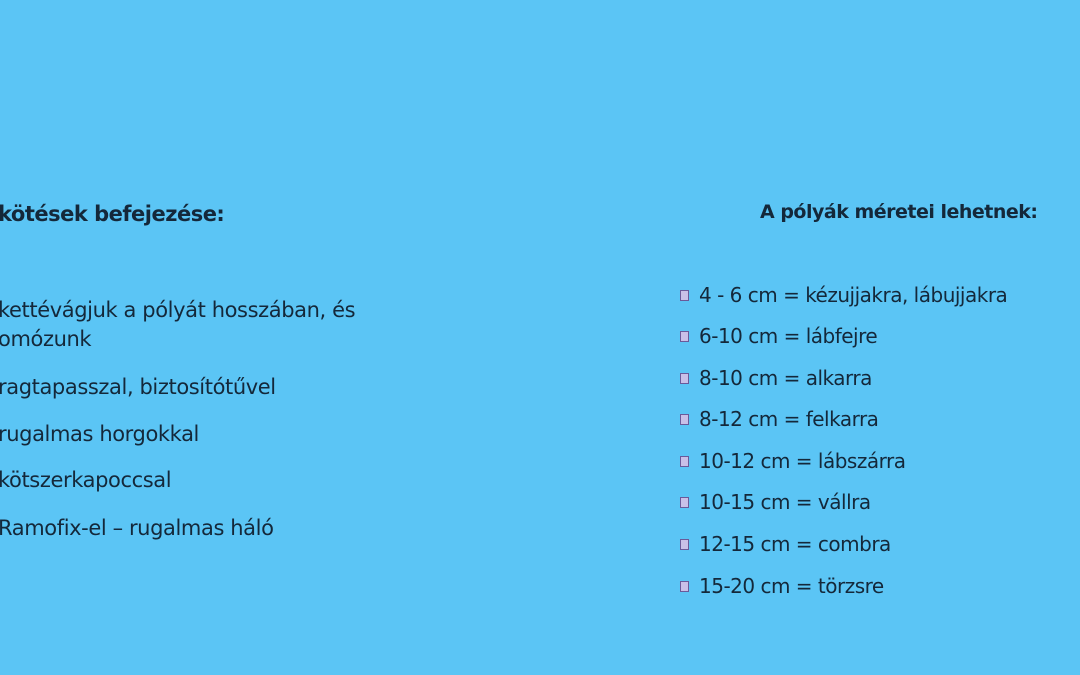 The height and width of the screenshot is (675, 1080). I want to click on size-list-item: 6-10 cm = lábfejre, so click(779, 336).